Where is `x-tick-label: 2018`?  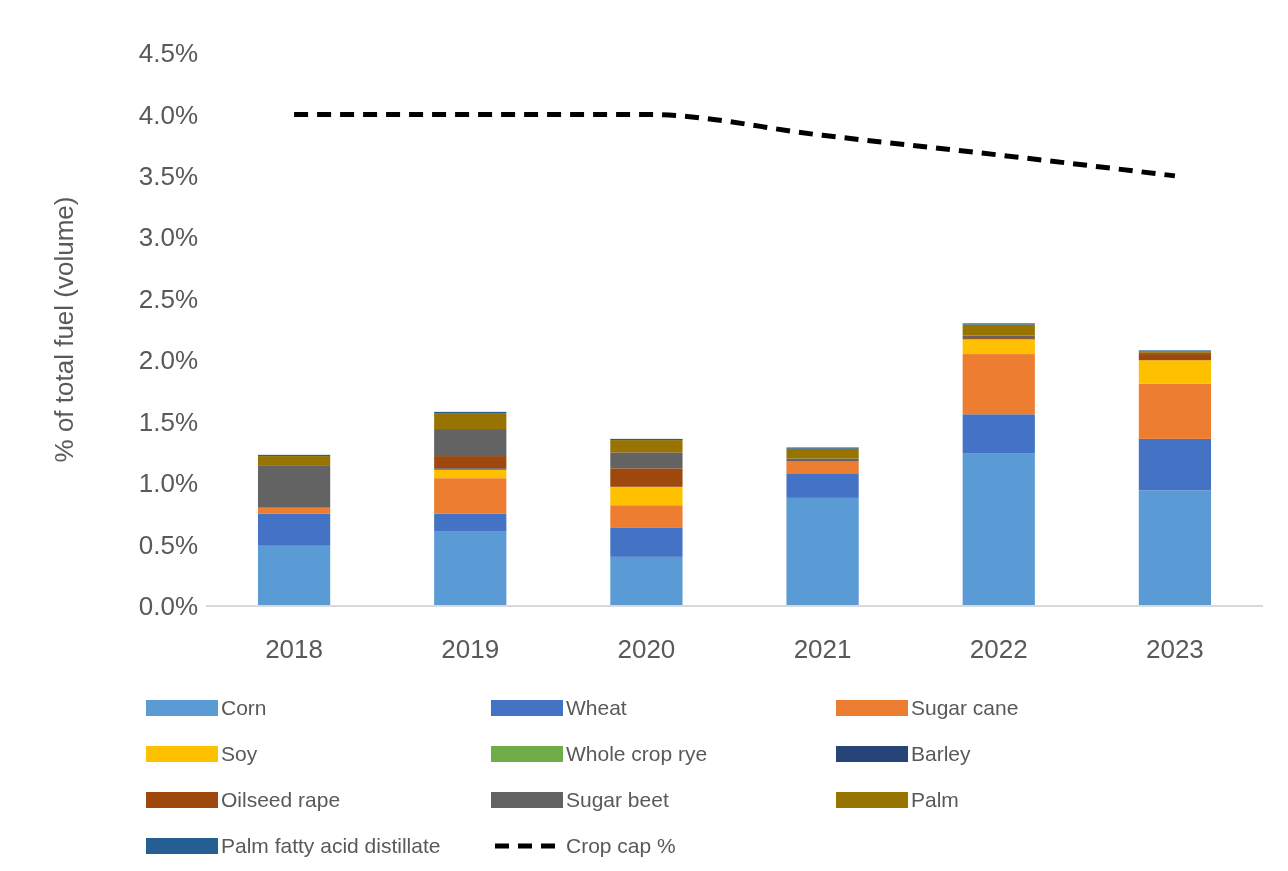 x-tick-label: 2018 is located at coordinates (294, 649).